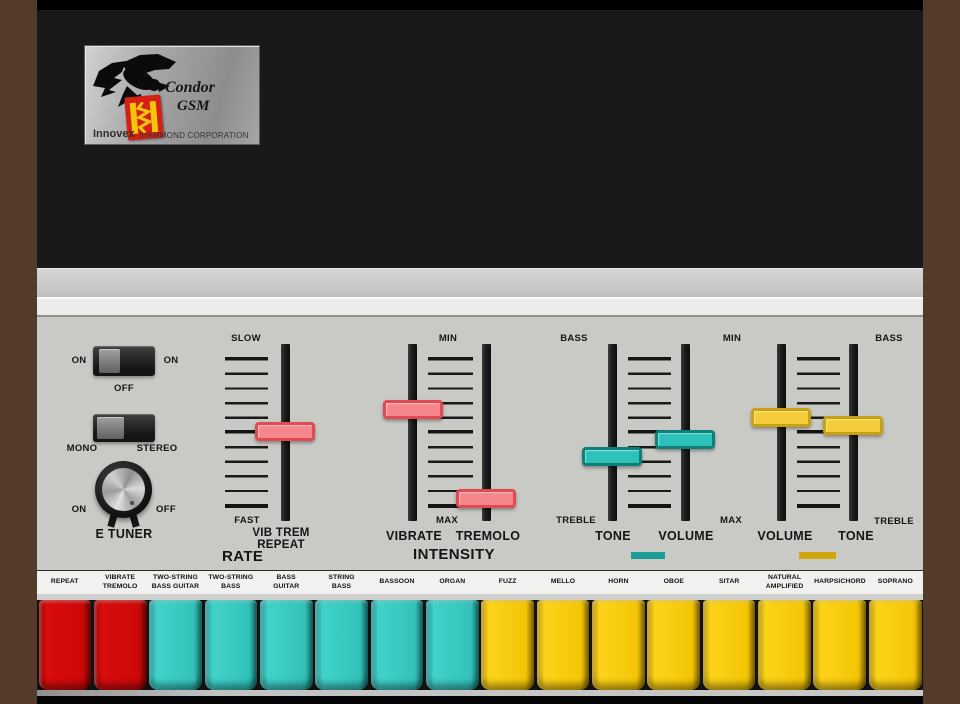 This screenshot has width=960, height=704. Describe the element at coordinates (618, 582) in the screenshot. I see `tab-label-horn: HORN` at that location.